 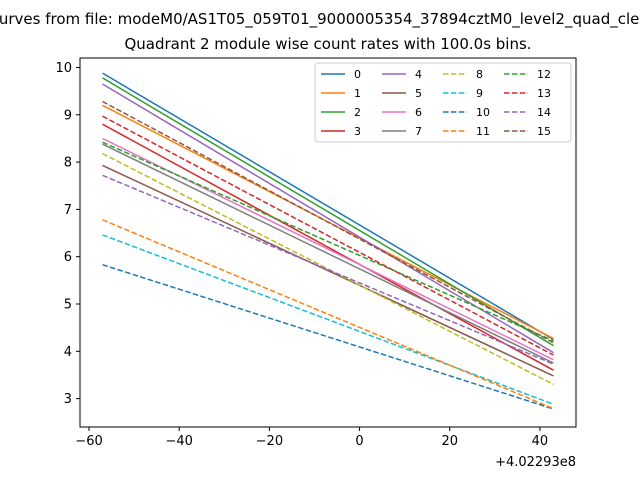 I want to click on x-tick-label: 40, so click(x=540, y=441).